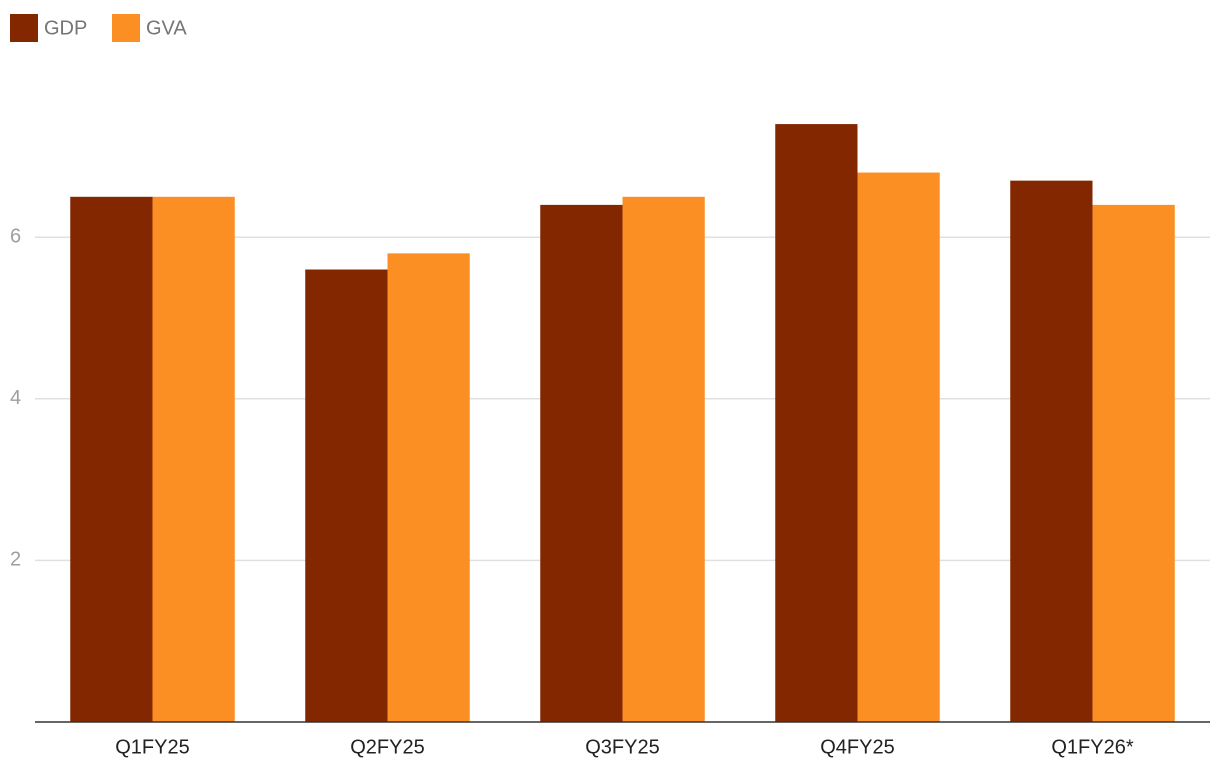 This screenshot has height=778, width=1220. Describe the element at coordinates (622, 747) in the screenshot. I see `x-tick-label: Q3FY25` at that location.